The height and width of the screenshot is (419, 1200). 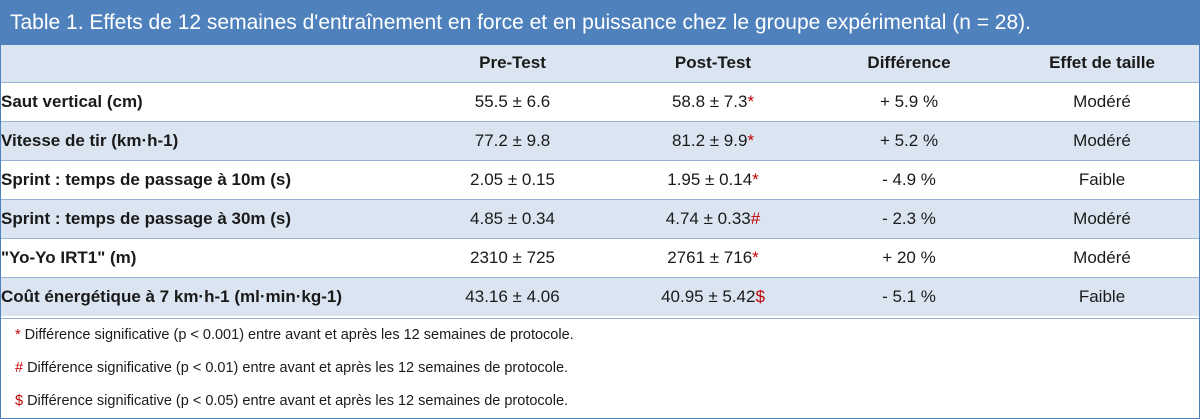 I want to click on post-test-value: 81.2 ± 9.9, so click(x=709, y=140).